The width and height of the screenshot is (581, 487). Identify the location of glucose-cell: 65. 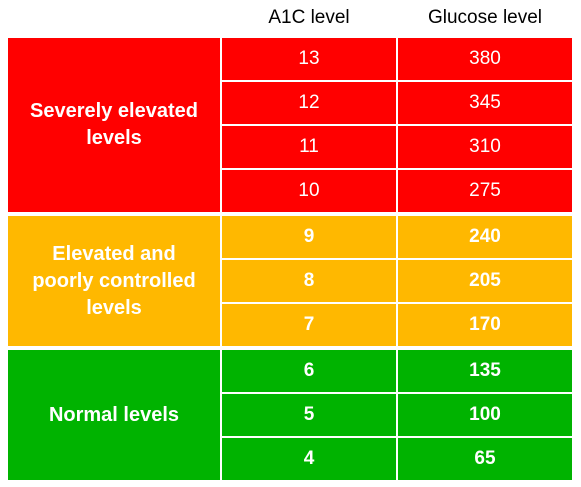
(485, 459).